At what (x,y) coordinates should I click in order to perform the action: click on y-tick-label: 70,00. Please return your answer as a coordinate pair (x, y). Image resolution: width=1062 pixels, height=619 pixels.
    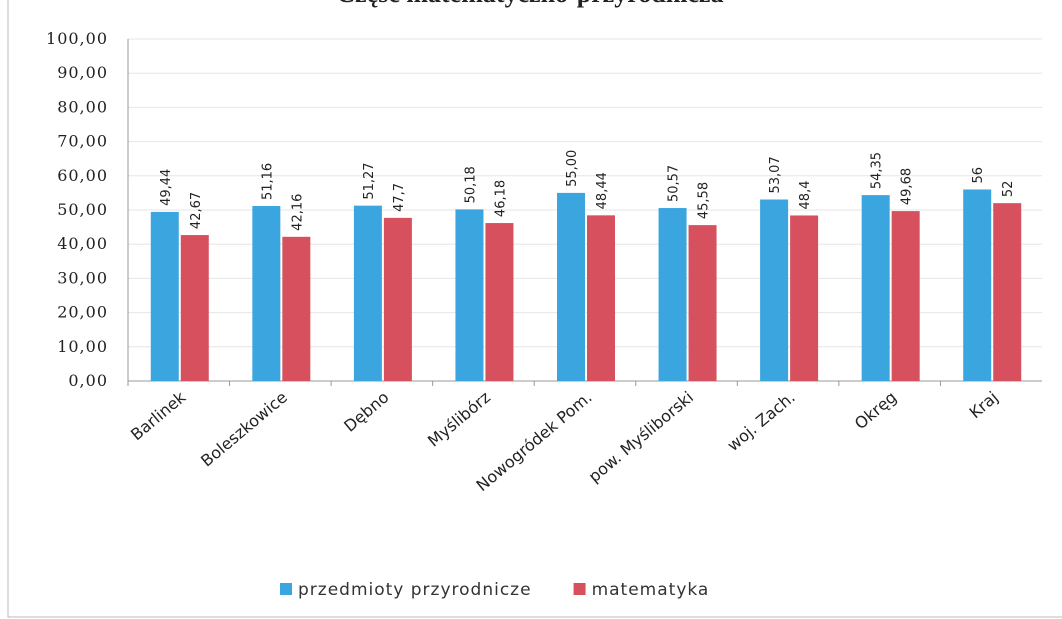
    Looking at the image, I should click on (82, 141).